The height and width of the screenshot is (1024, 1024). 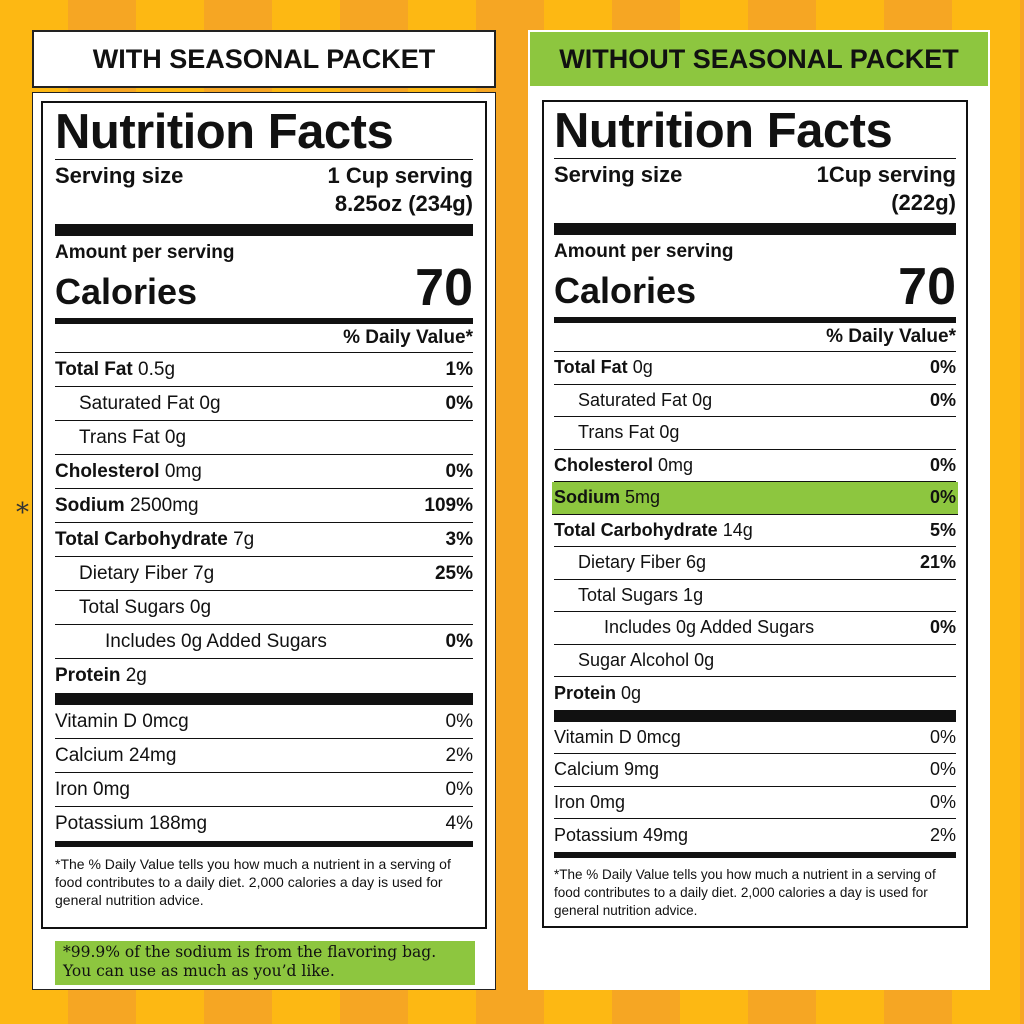 What do you see at coordinates (598, 692) in the screenshot?
I see `nutrient-row-protein: Protein 0g` at bounding box center [598, 692].